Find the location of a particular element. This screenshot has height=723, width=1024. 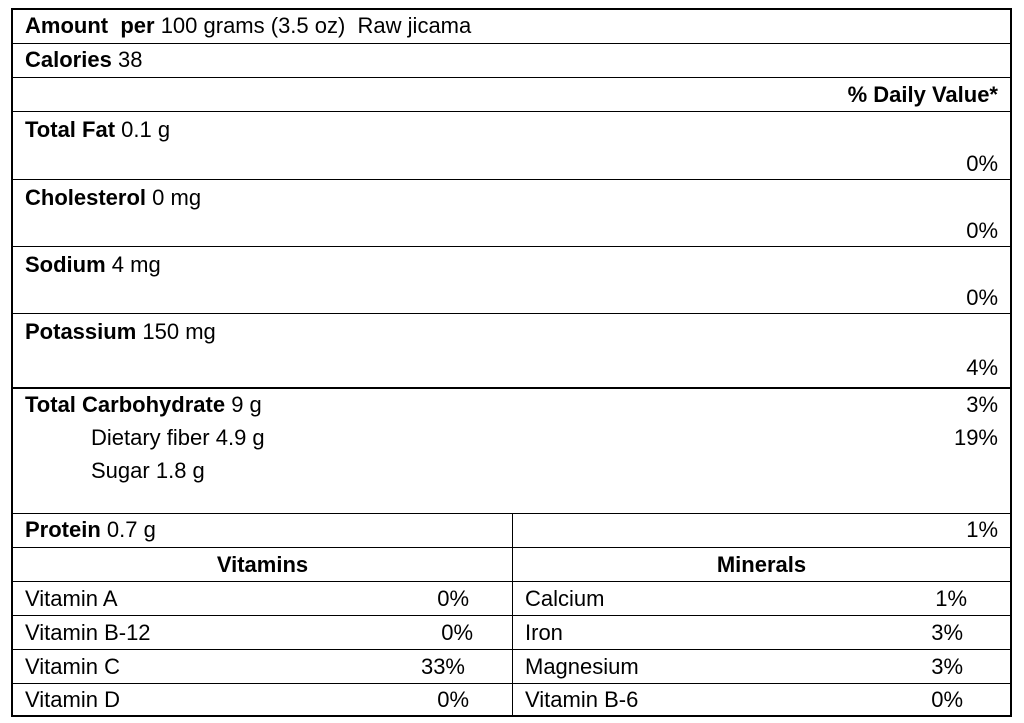

header-row: Amount per 100 grams (3.5 oz) Raw jicama is located at coordinates (511, 27).